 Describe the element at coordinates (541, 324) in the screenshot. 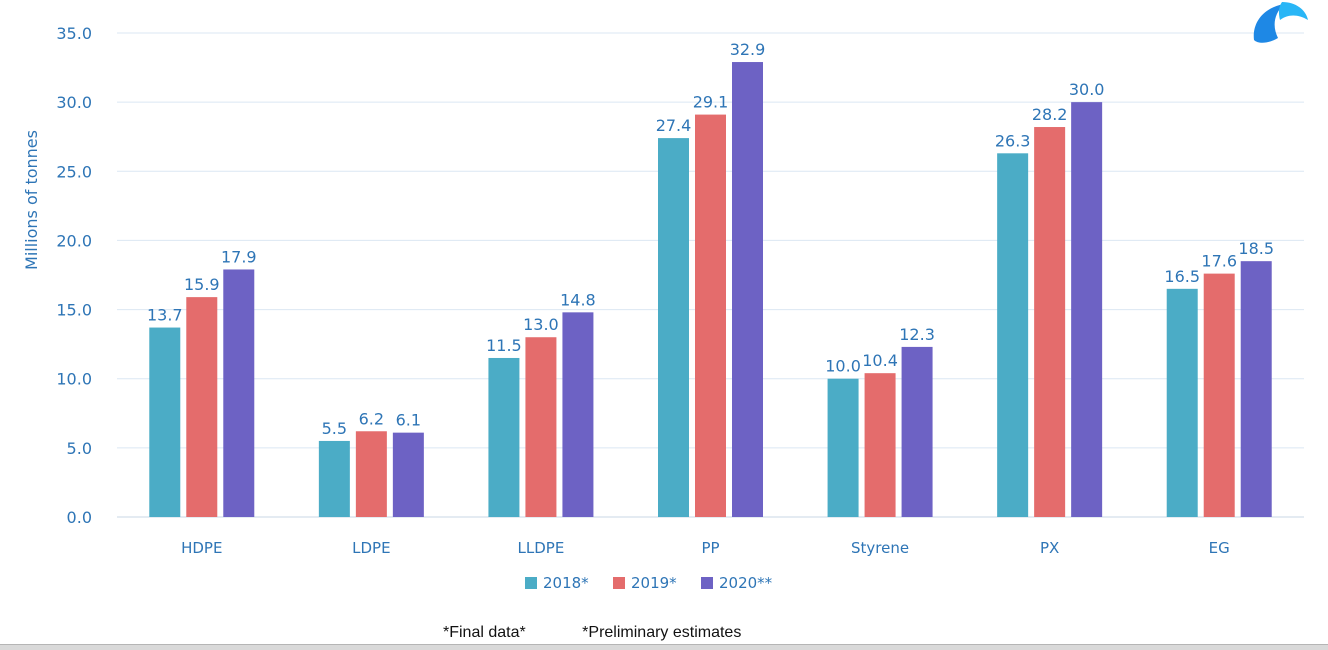

I see `data-label: 13.0` at that location.